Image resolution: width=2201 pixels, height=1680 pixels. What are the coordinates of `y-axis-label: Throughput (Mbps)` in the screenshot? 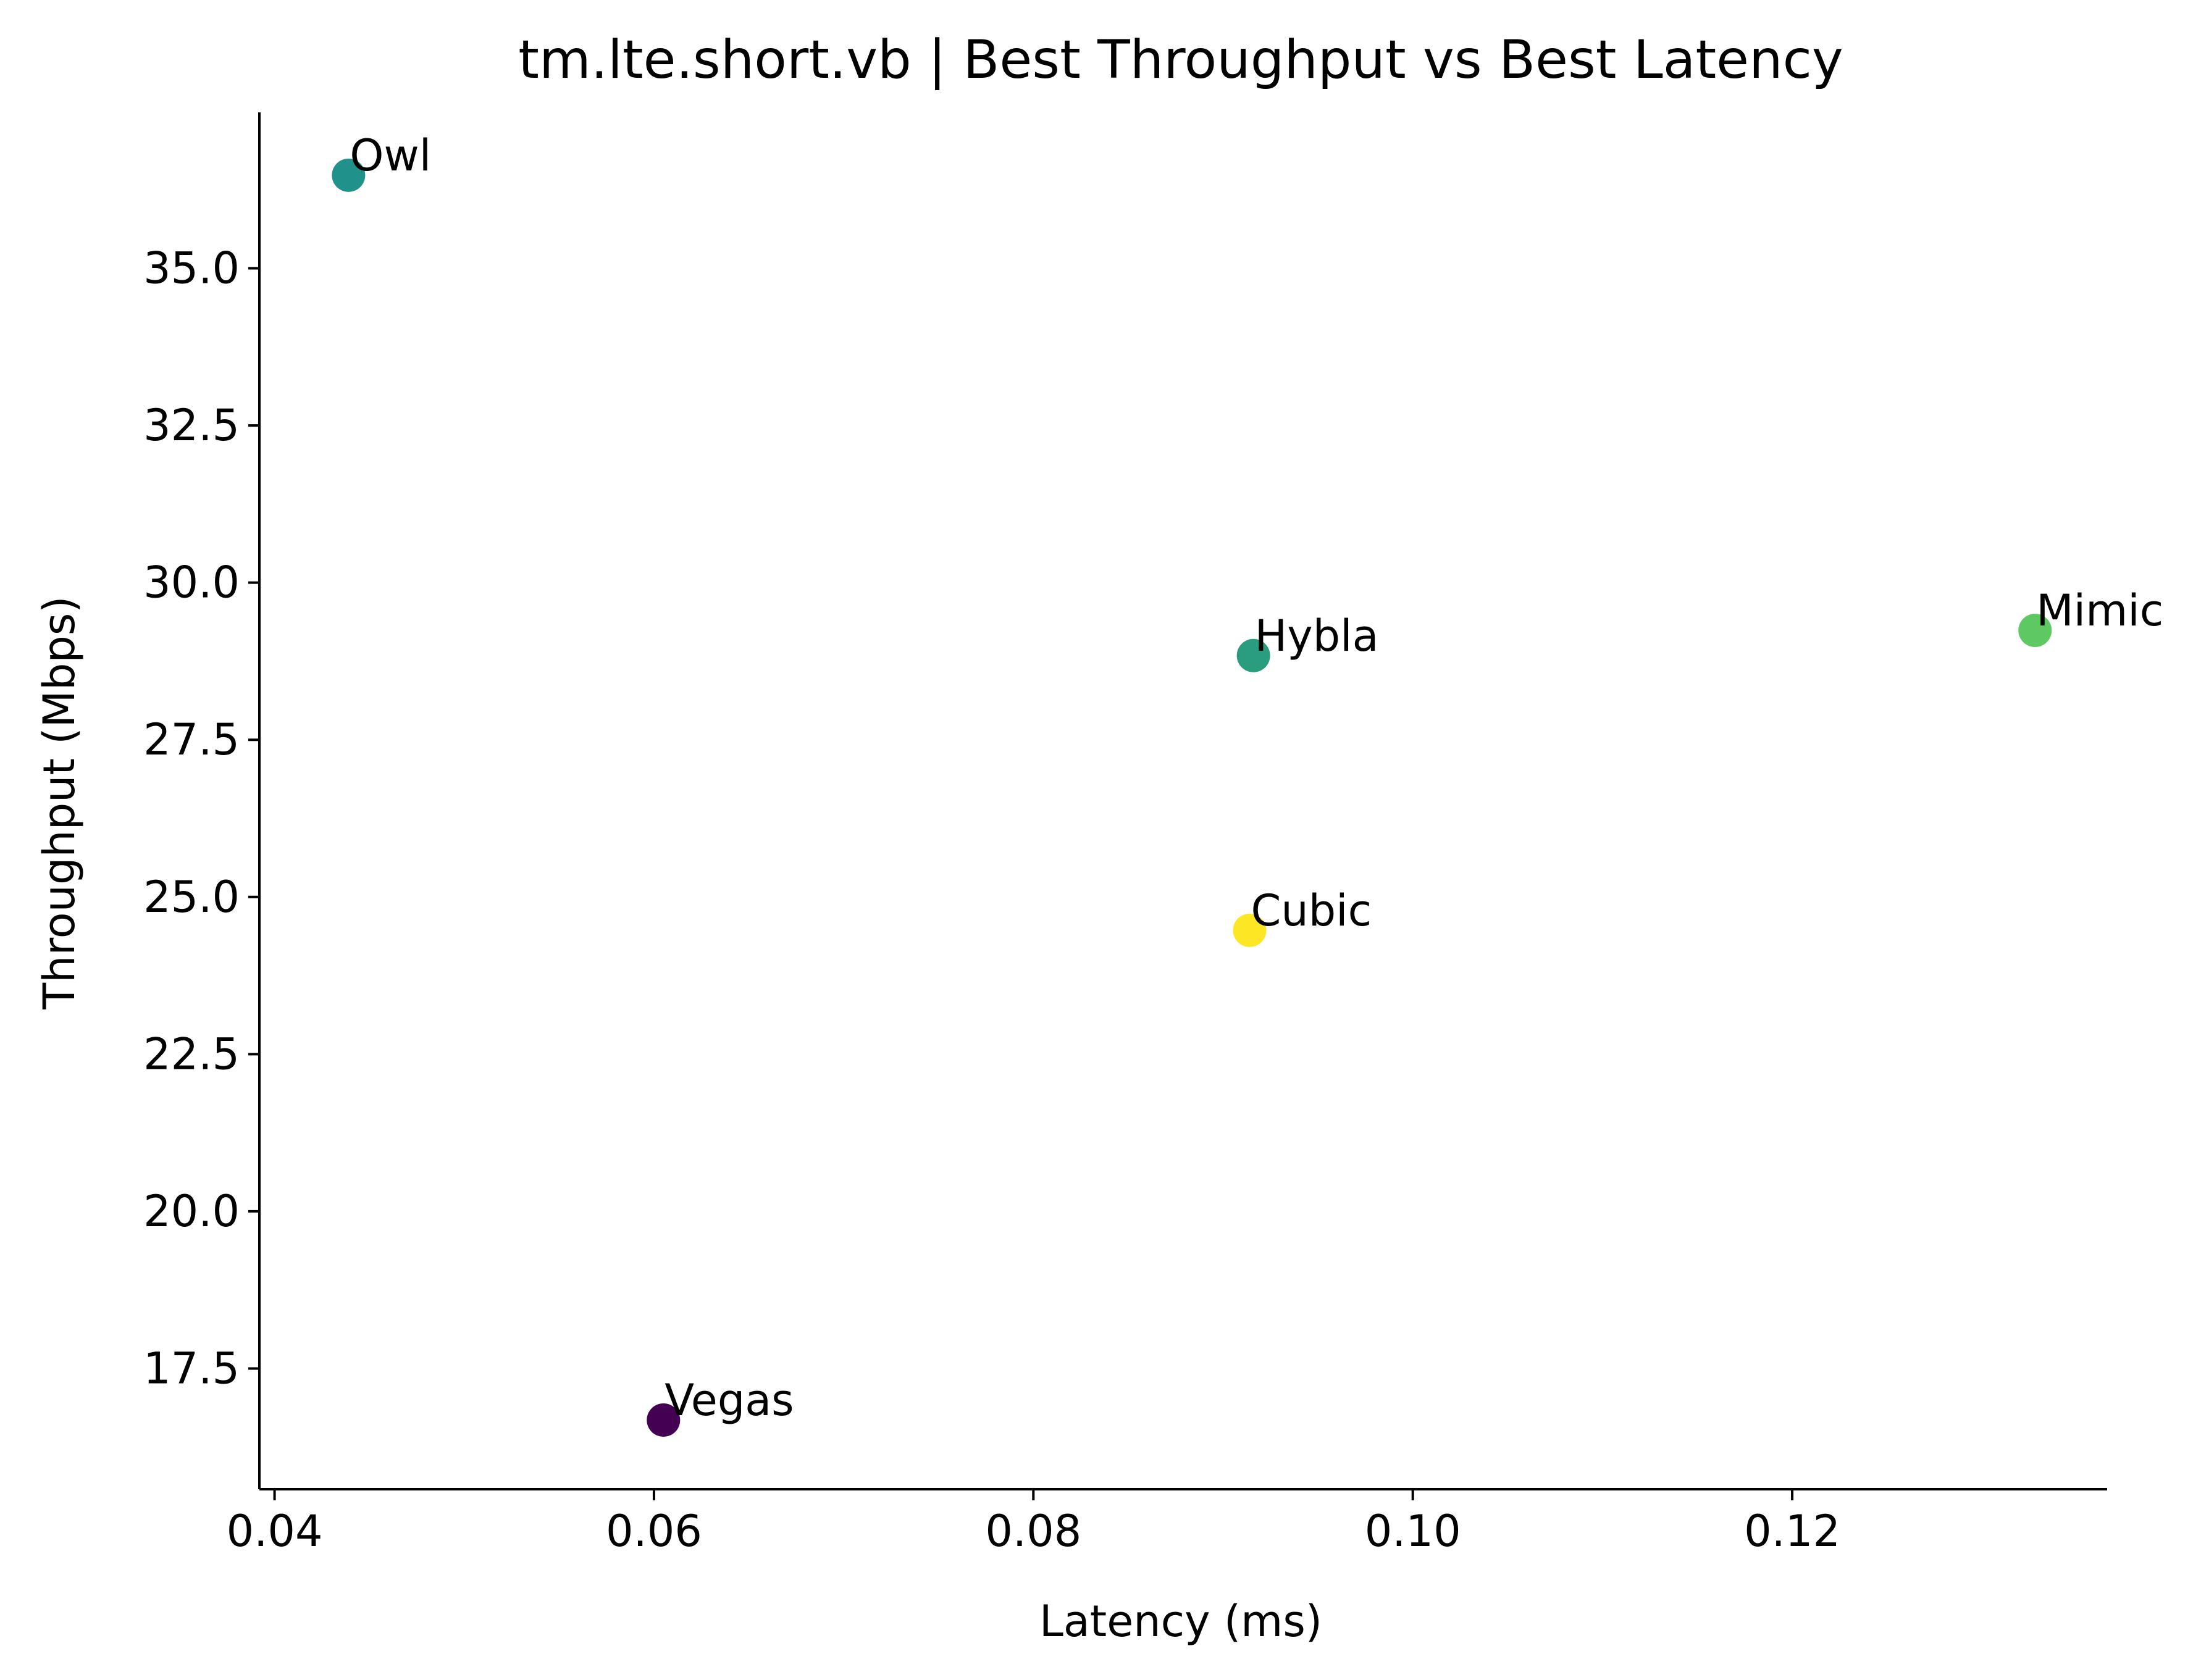 It's located at (60, 802).